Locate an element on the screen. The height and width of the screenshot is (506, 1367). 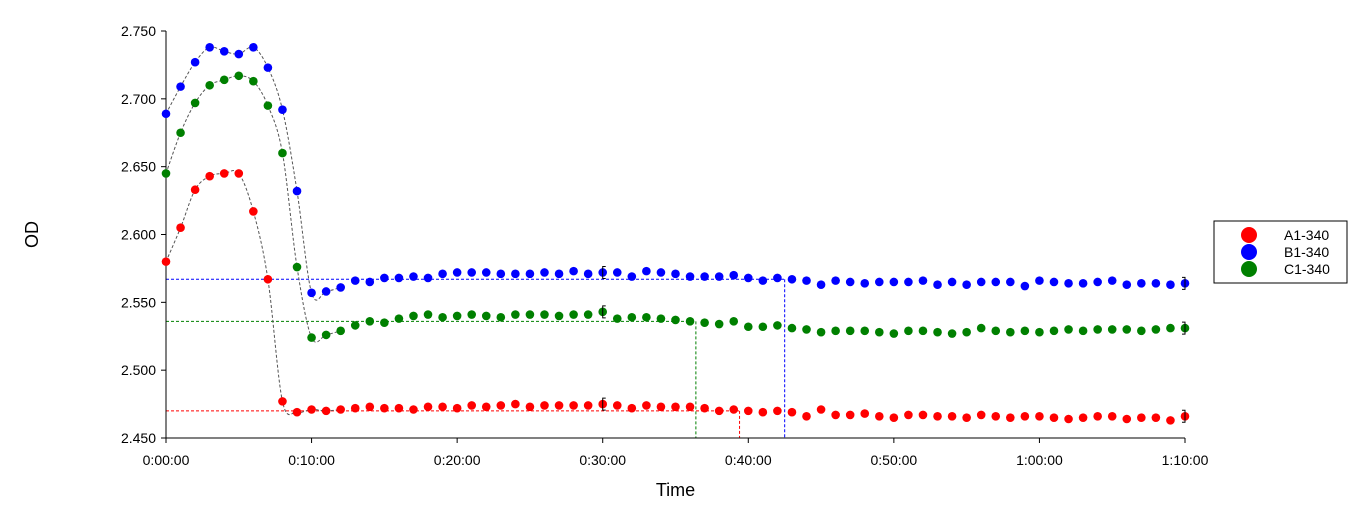
y-tick-label: 2.550 is located at coordinates (138, 302).